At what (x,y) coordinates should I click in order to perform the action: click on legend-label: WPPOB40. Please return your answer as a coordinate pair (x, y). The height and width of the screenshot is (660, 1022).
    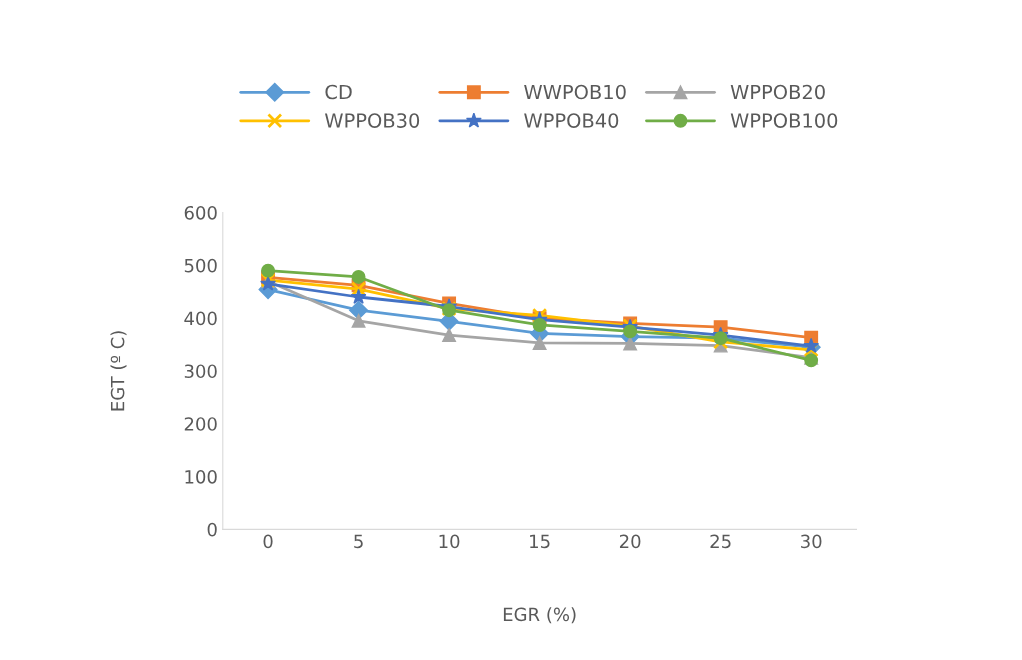
    Looking at the image, I should click on (571, 120).